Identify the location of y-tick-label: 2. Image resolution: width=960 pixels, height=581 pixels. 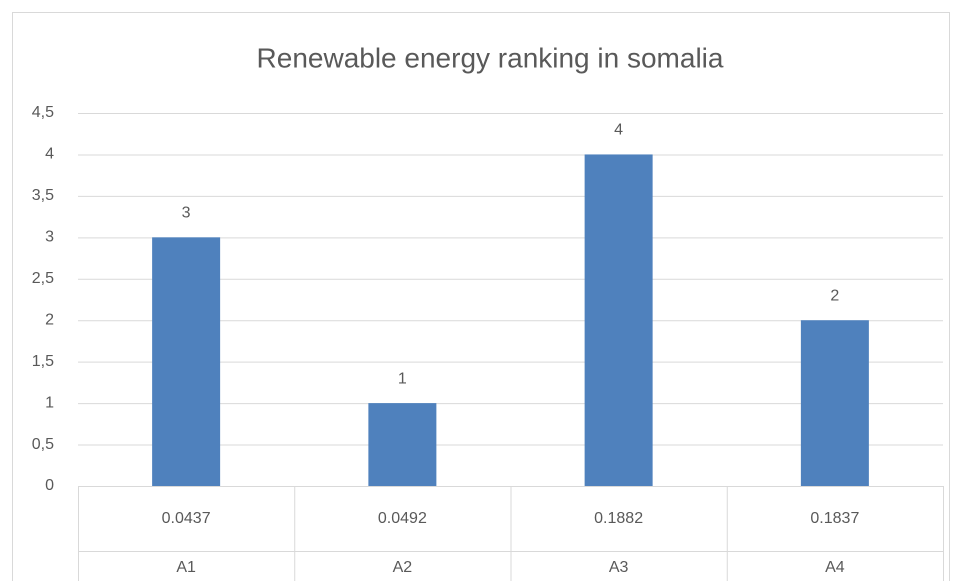
(49, 319).